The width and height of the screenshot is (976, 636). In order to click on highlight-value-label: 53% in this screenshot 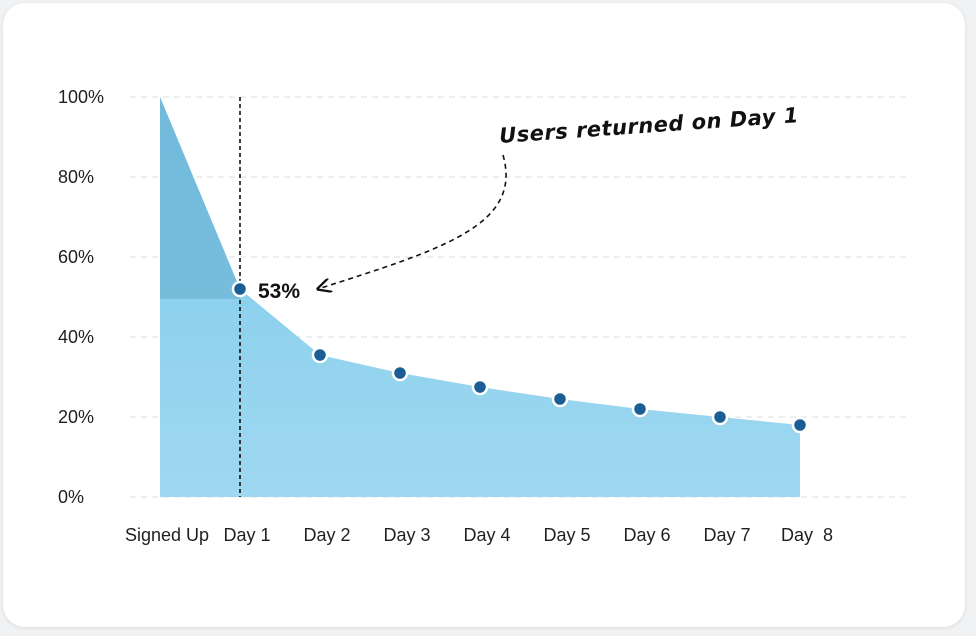, I will do `click(279, 291)`.